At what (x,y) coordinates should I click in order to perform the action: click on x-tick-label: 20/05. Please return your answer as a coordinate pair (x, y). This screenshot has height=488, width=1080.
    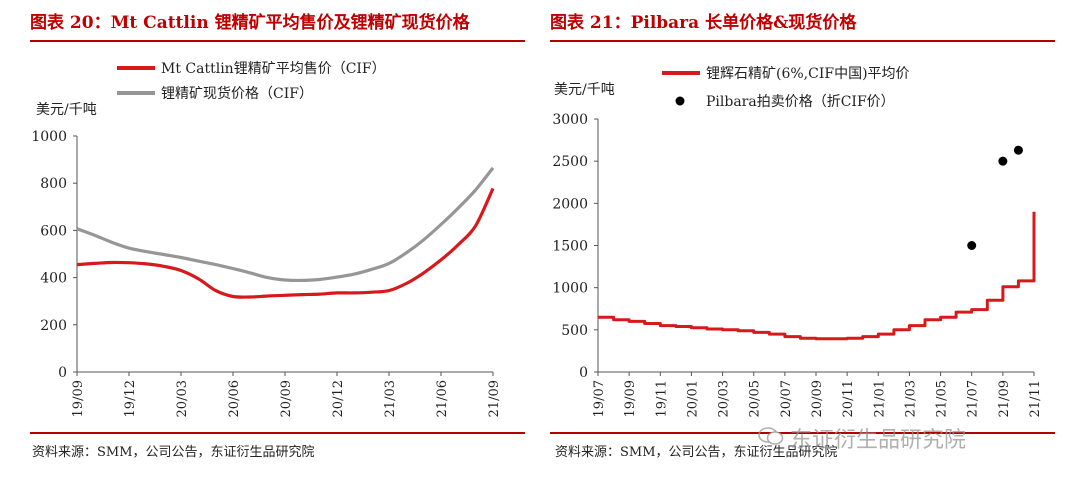
    Looking at the image, I should click on (755, 398).